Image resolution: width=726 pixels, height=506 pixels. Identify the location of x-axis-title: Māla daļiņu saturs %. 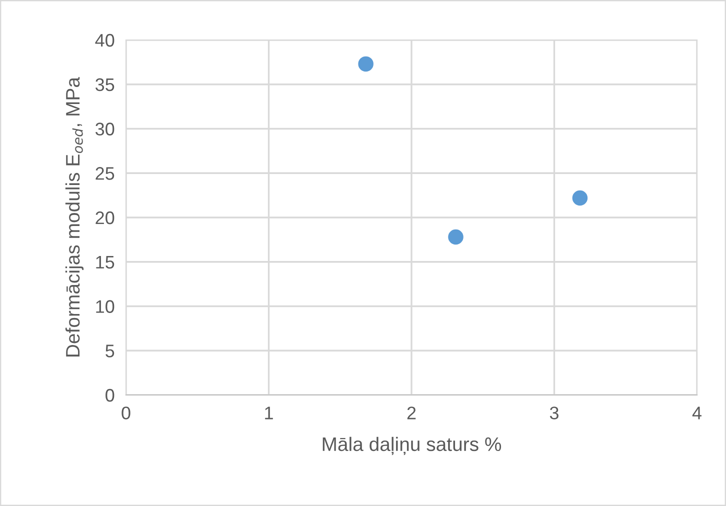
(412, 446).